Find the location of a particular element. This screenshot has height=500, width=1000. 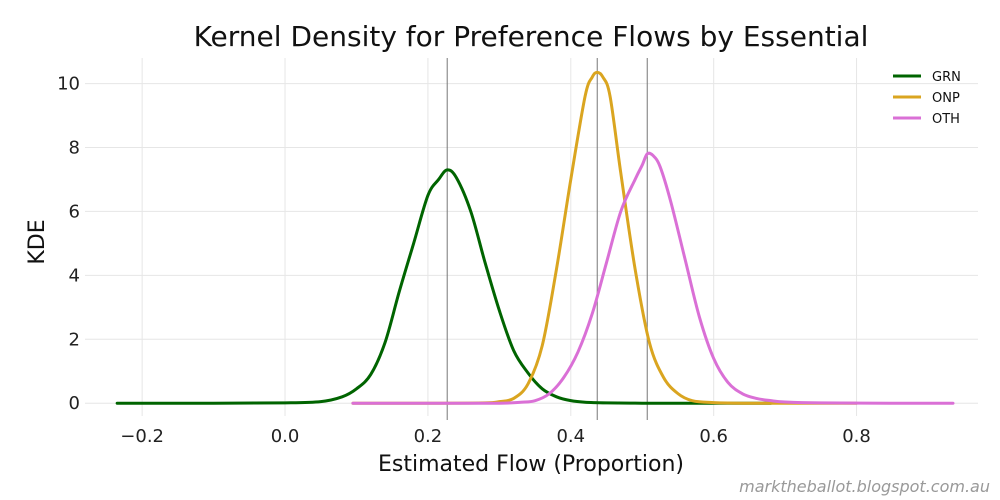

y-tick-label: 0 is located at coordinates (74, 403).